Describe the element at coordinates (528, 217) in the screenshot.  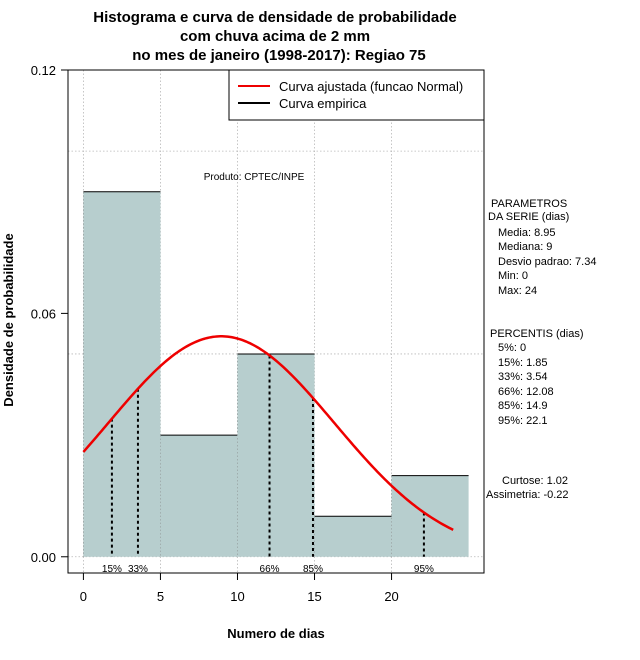
I see `params-title-line-2: DA SERIE (dias)` at that location.